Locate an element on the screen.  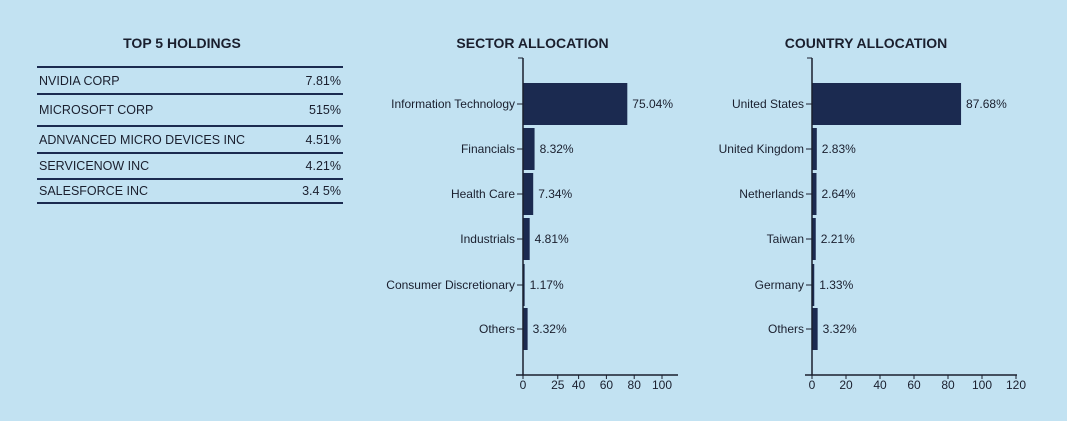
data-label: 1.17% is located at coordinates (547, 285).